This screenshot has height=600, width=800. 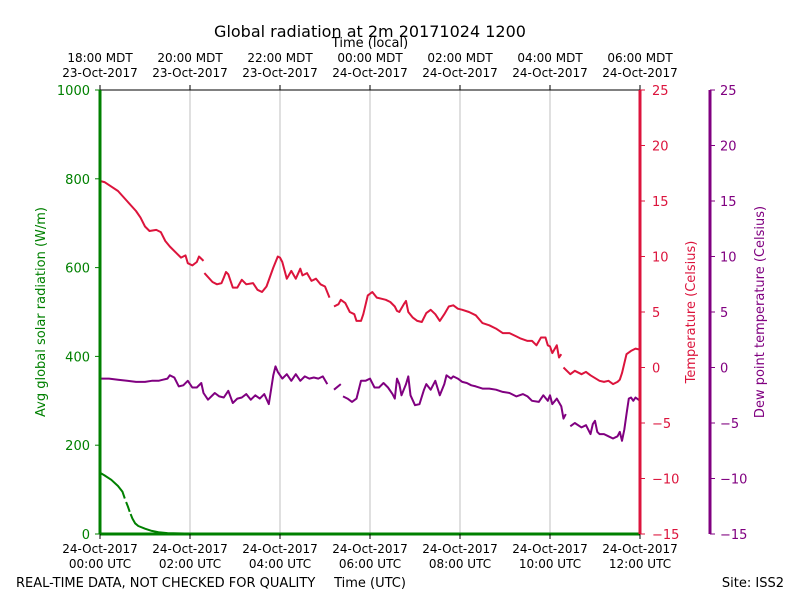 I want to click on top-ticklabel-time: 06:00 MDT, so click(x=640, y=58).